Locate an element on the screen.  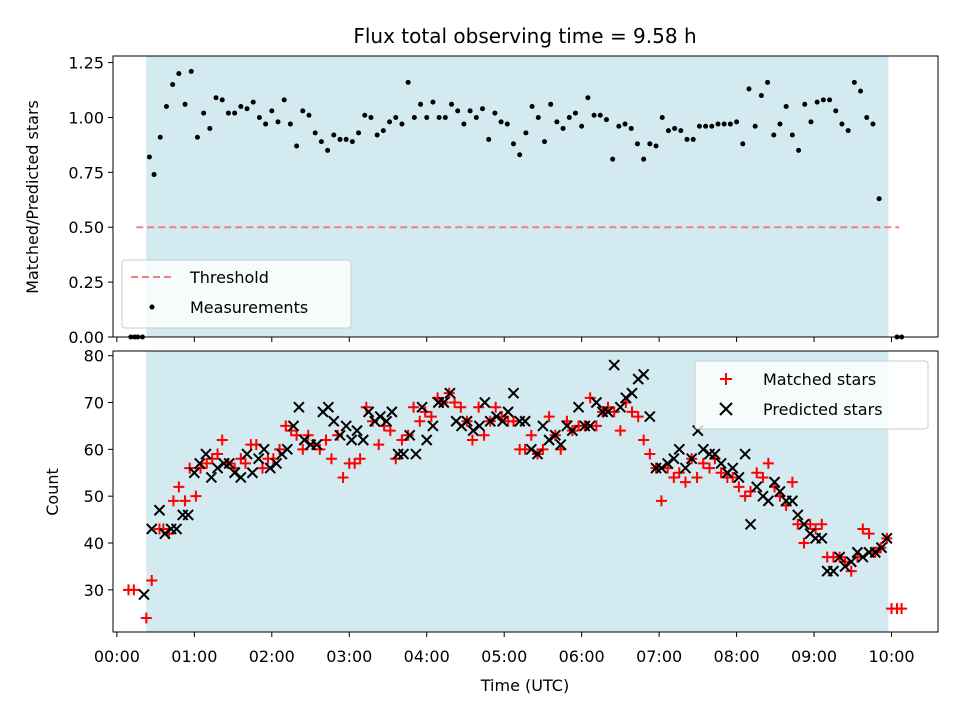
top-y-ticks: 0.00 0.25 0.50 0.75 1.00 1.25 is located at coordinates (90, 200).